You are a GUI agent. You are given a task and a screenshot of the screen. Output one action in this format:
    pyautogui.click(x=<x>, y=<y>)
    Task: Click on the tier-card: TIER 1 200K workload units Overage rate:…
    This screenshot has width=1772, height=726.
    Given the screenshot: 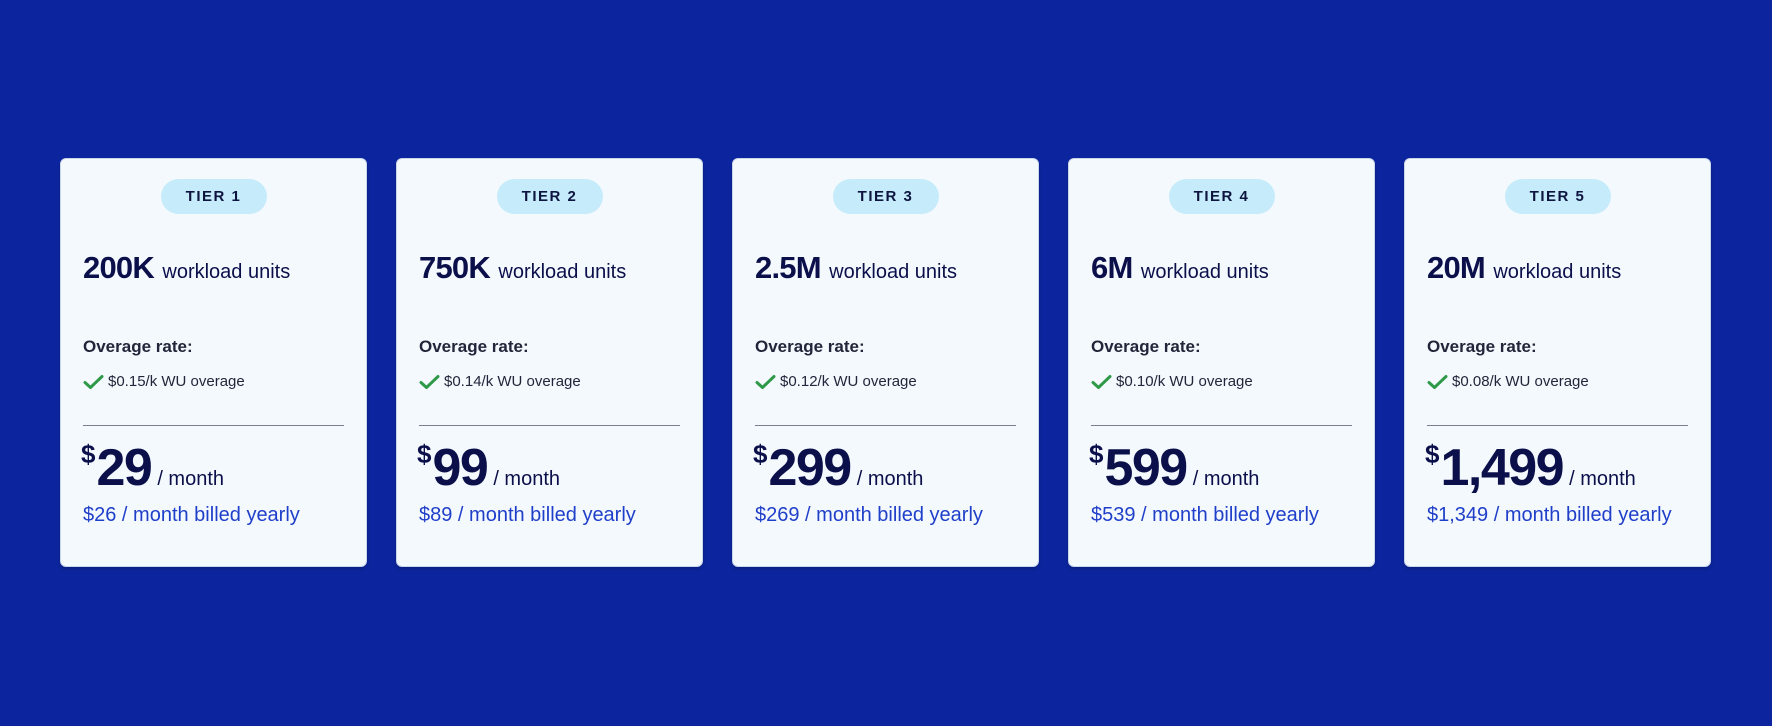 What is the action you would take?
    pyautogui.click(x=213, y=362)
    